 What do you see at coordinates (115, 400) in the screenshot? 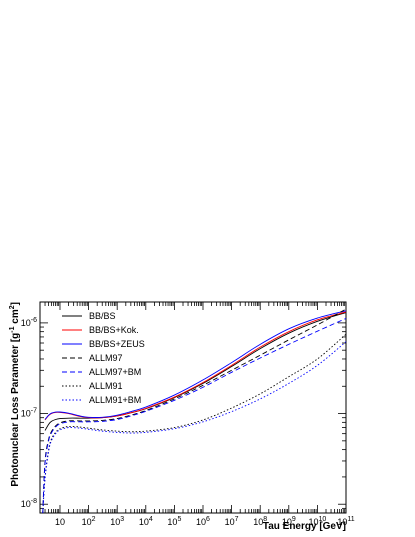
I see `legend-label: ALLM91+BM` at bounding box center [115, 400].